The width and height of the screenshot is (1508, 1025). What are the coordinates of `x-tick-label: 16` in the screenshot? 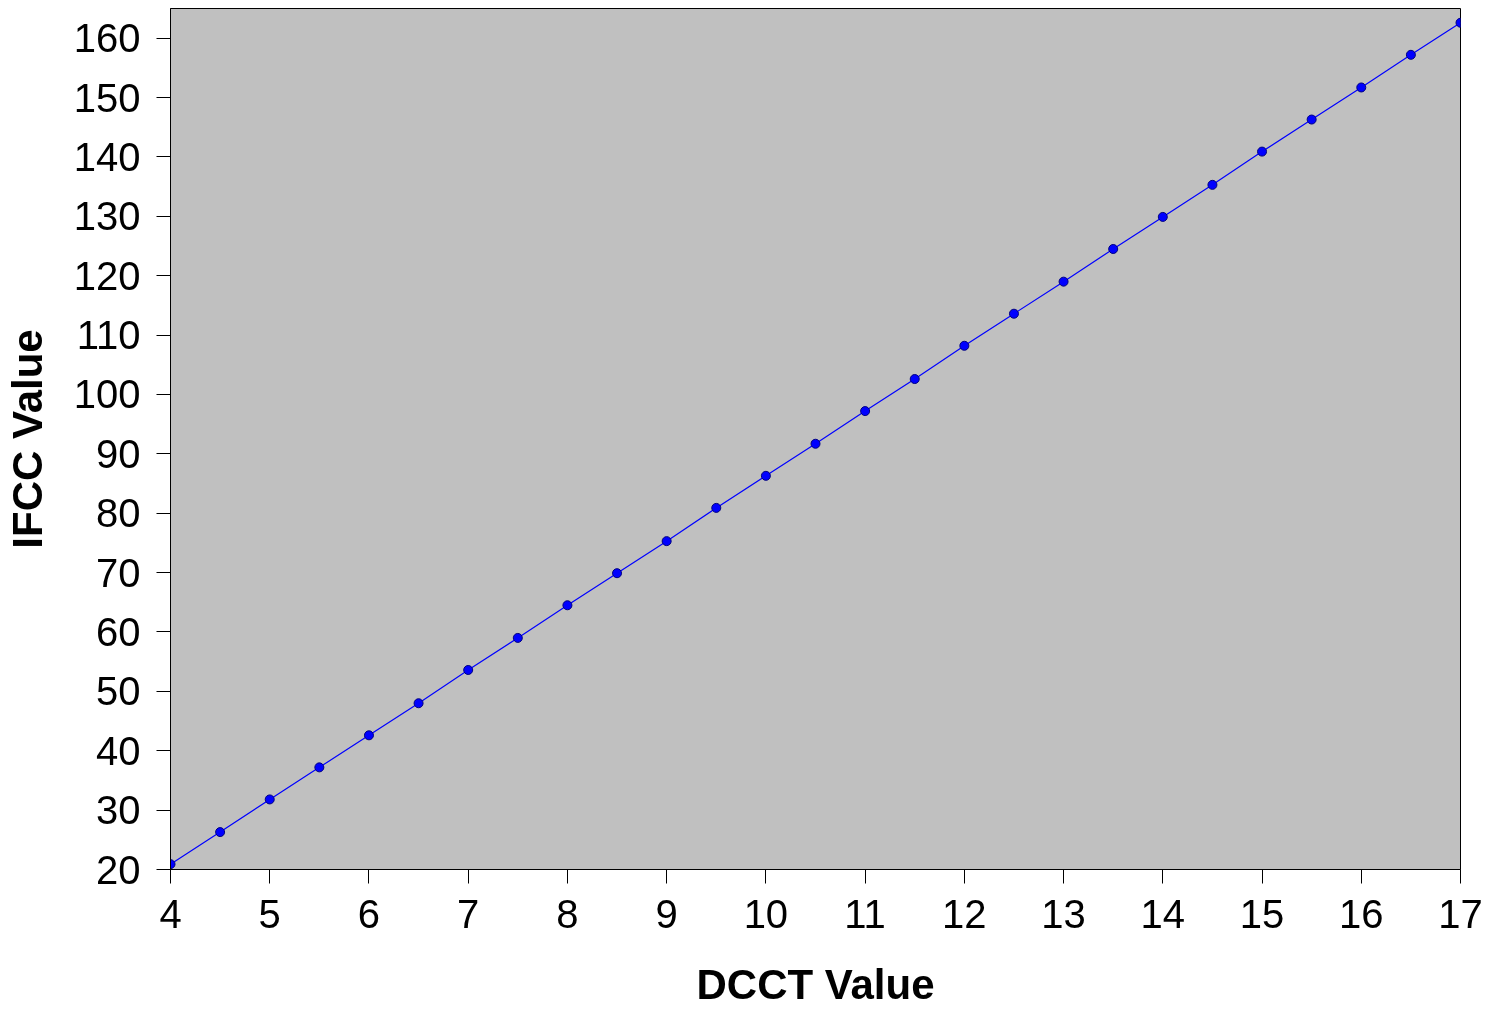 It's located at (1361, 913).